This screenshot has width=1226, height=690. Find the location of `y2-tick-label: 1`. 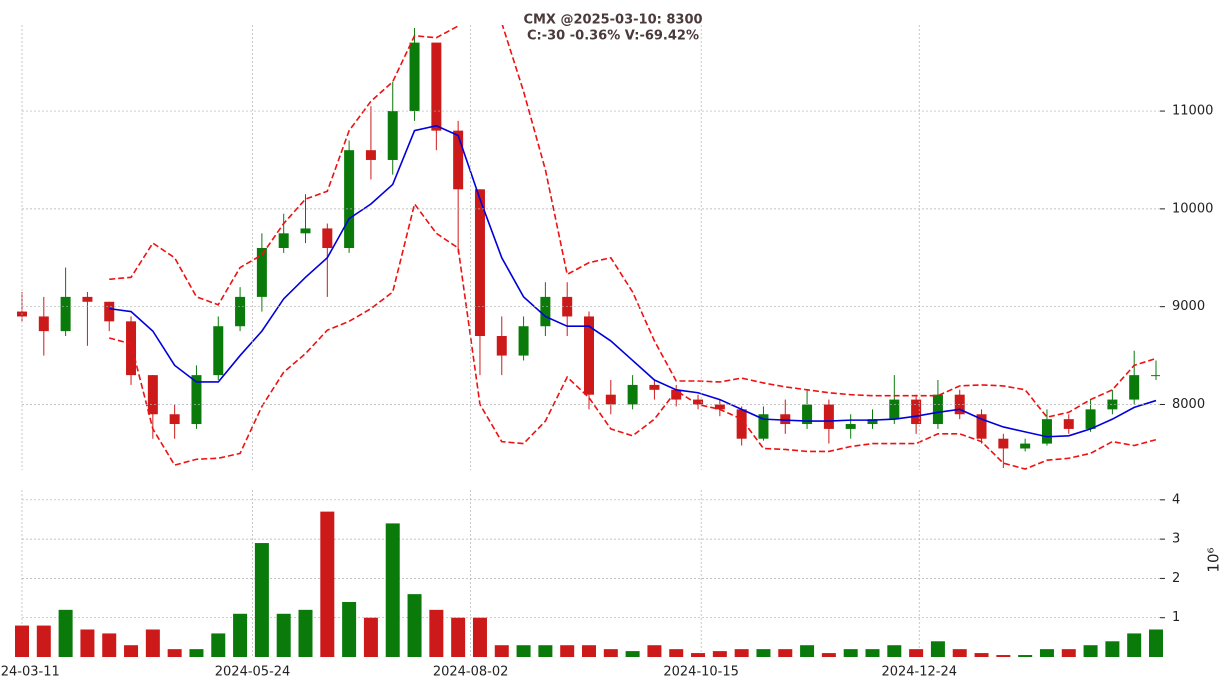

y2-tick-label: 1 is located at coordinates (1176, 617).